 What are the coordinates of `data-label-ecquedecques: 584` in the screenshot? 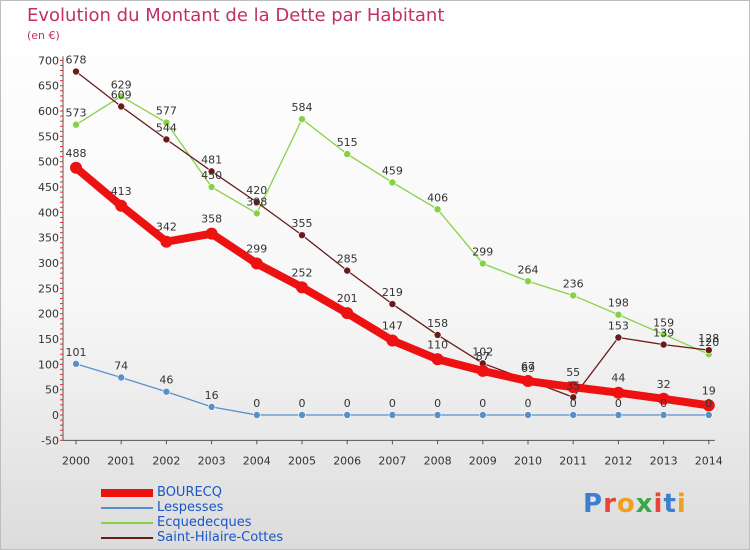 It's located at (302, 107).